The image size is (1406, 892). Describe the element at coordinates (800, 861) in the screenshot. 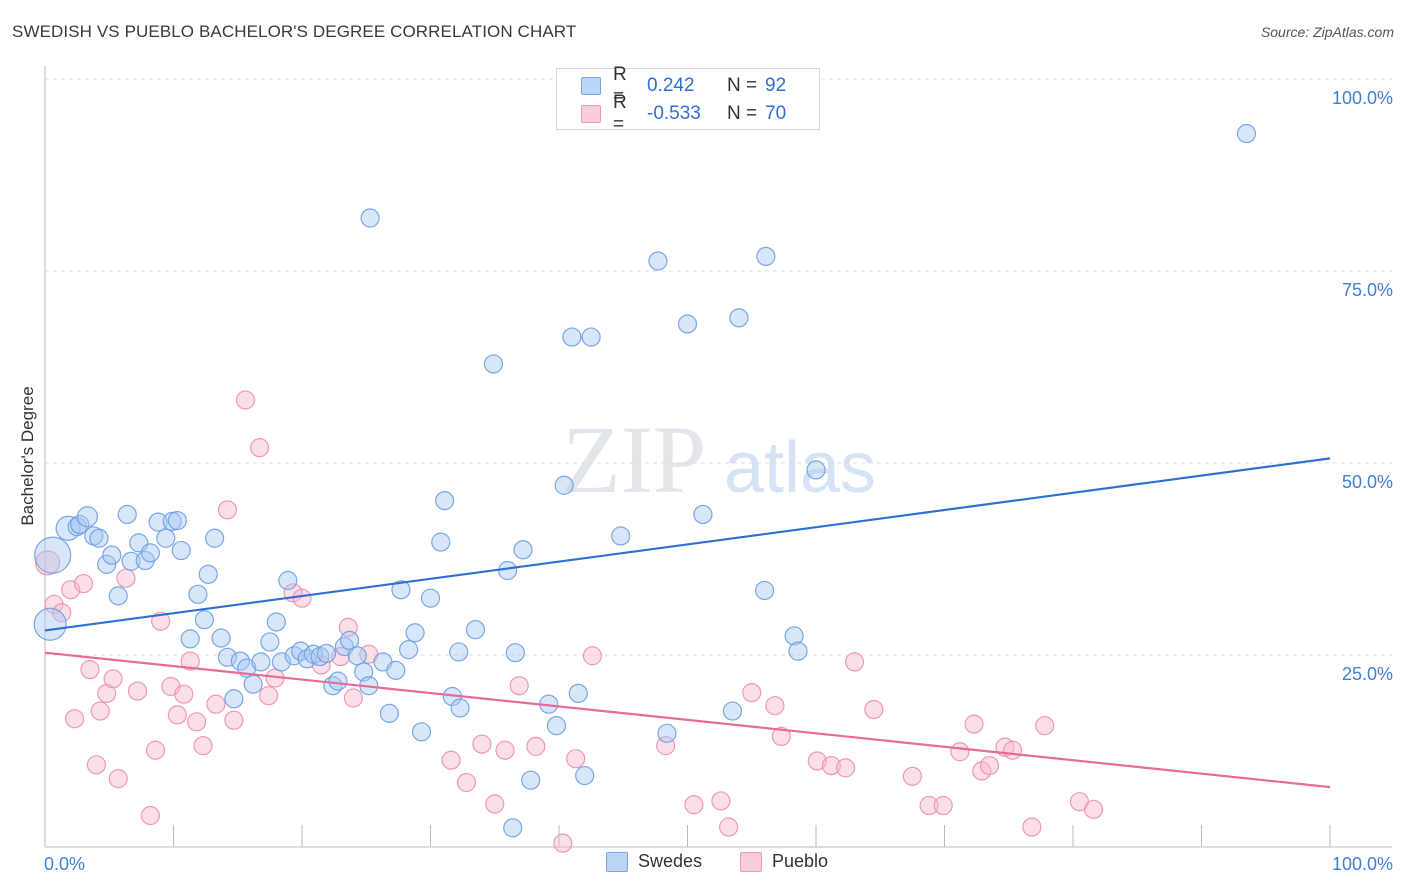

I see `legend-label-pueblo: Pueblo` at that location.